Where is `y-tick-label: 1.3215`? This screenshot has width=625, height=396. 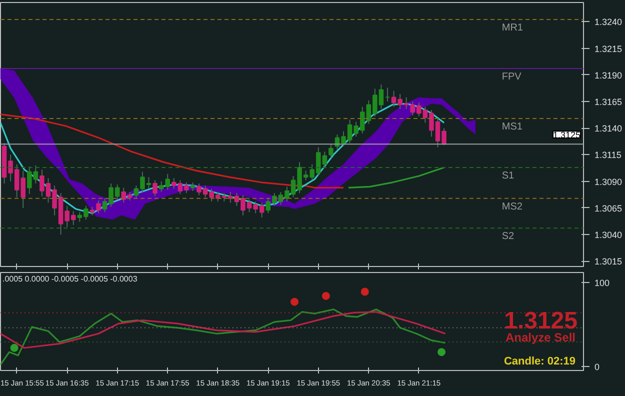
y-tick-label: 1.3215 is located at coordinates (608, 49).